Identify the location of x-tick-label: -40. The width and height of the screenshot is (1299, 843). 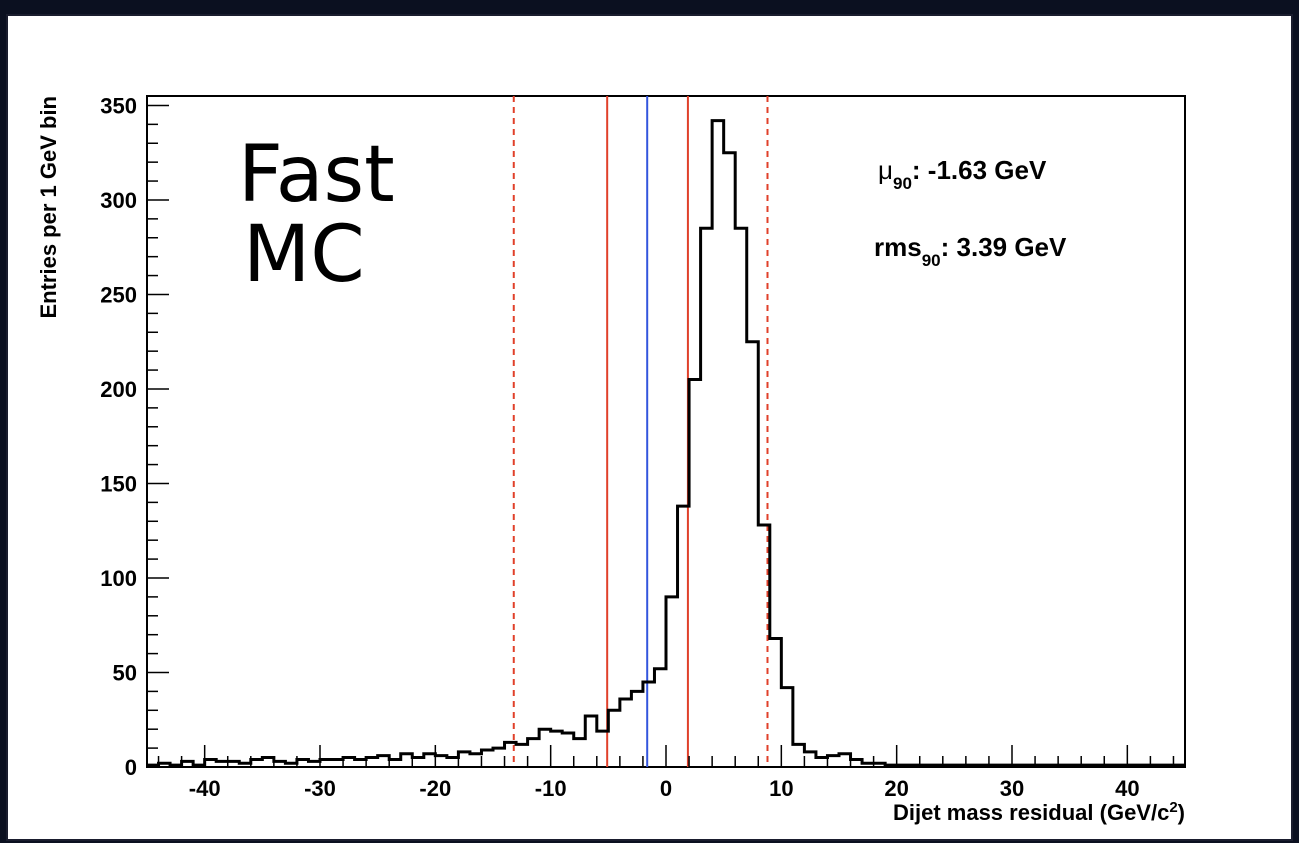
(205, 788).